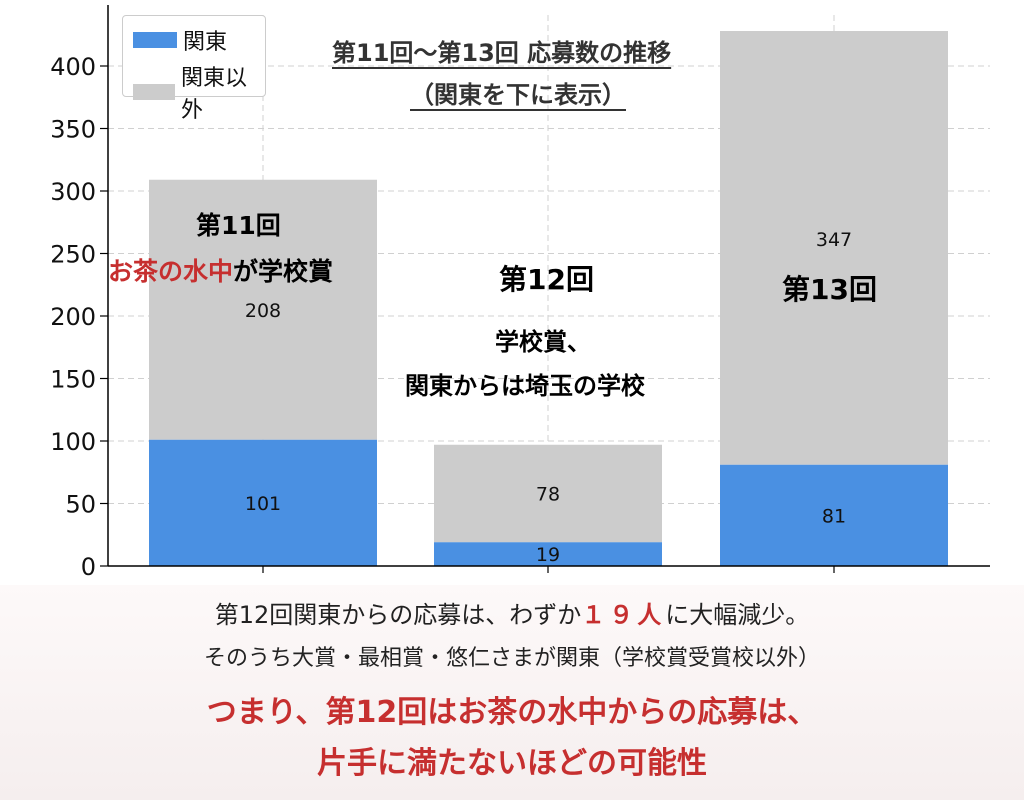  What do you see at coordinates (512, 763) in the screenshot?
I see `caption-line4: 片手に満たないほどの可能性` at bounding box center [512, 763].